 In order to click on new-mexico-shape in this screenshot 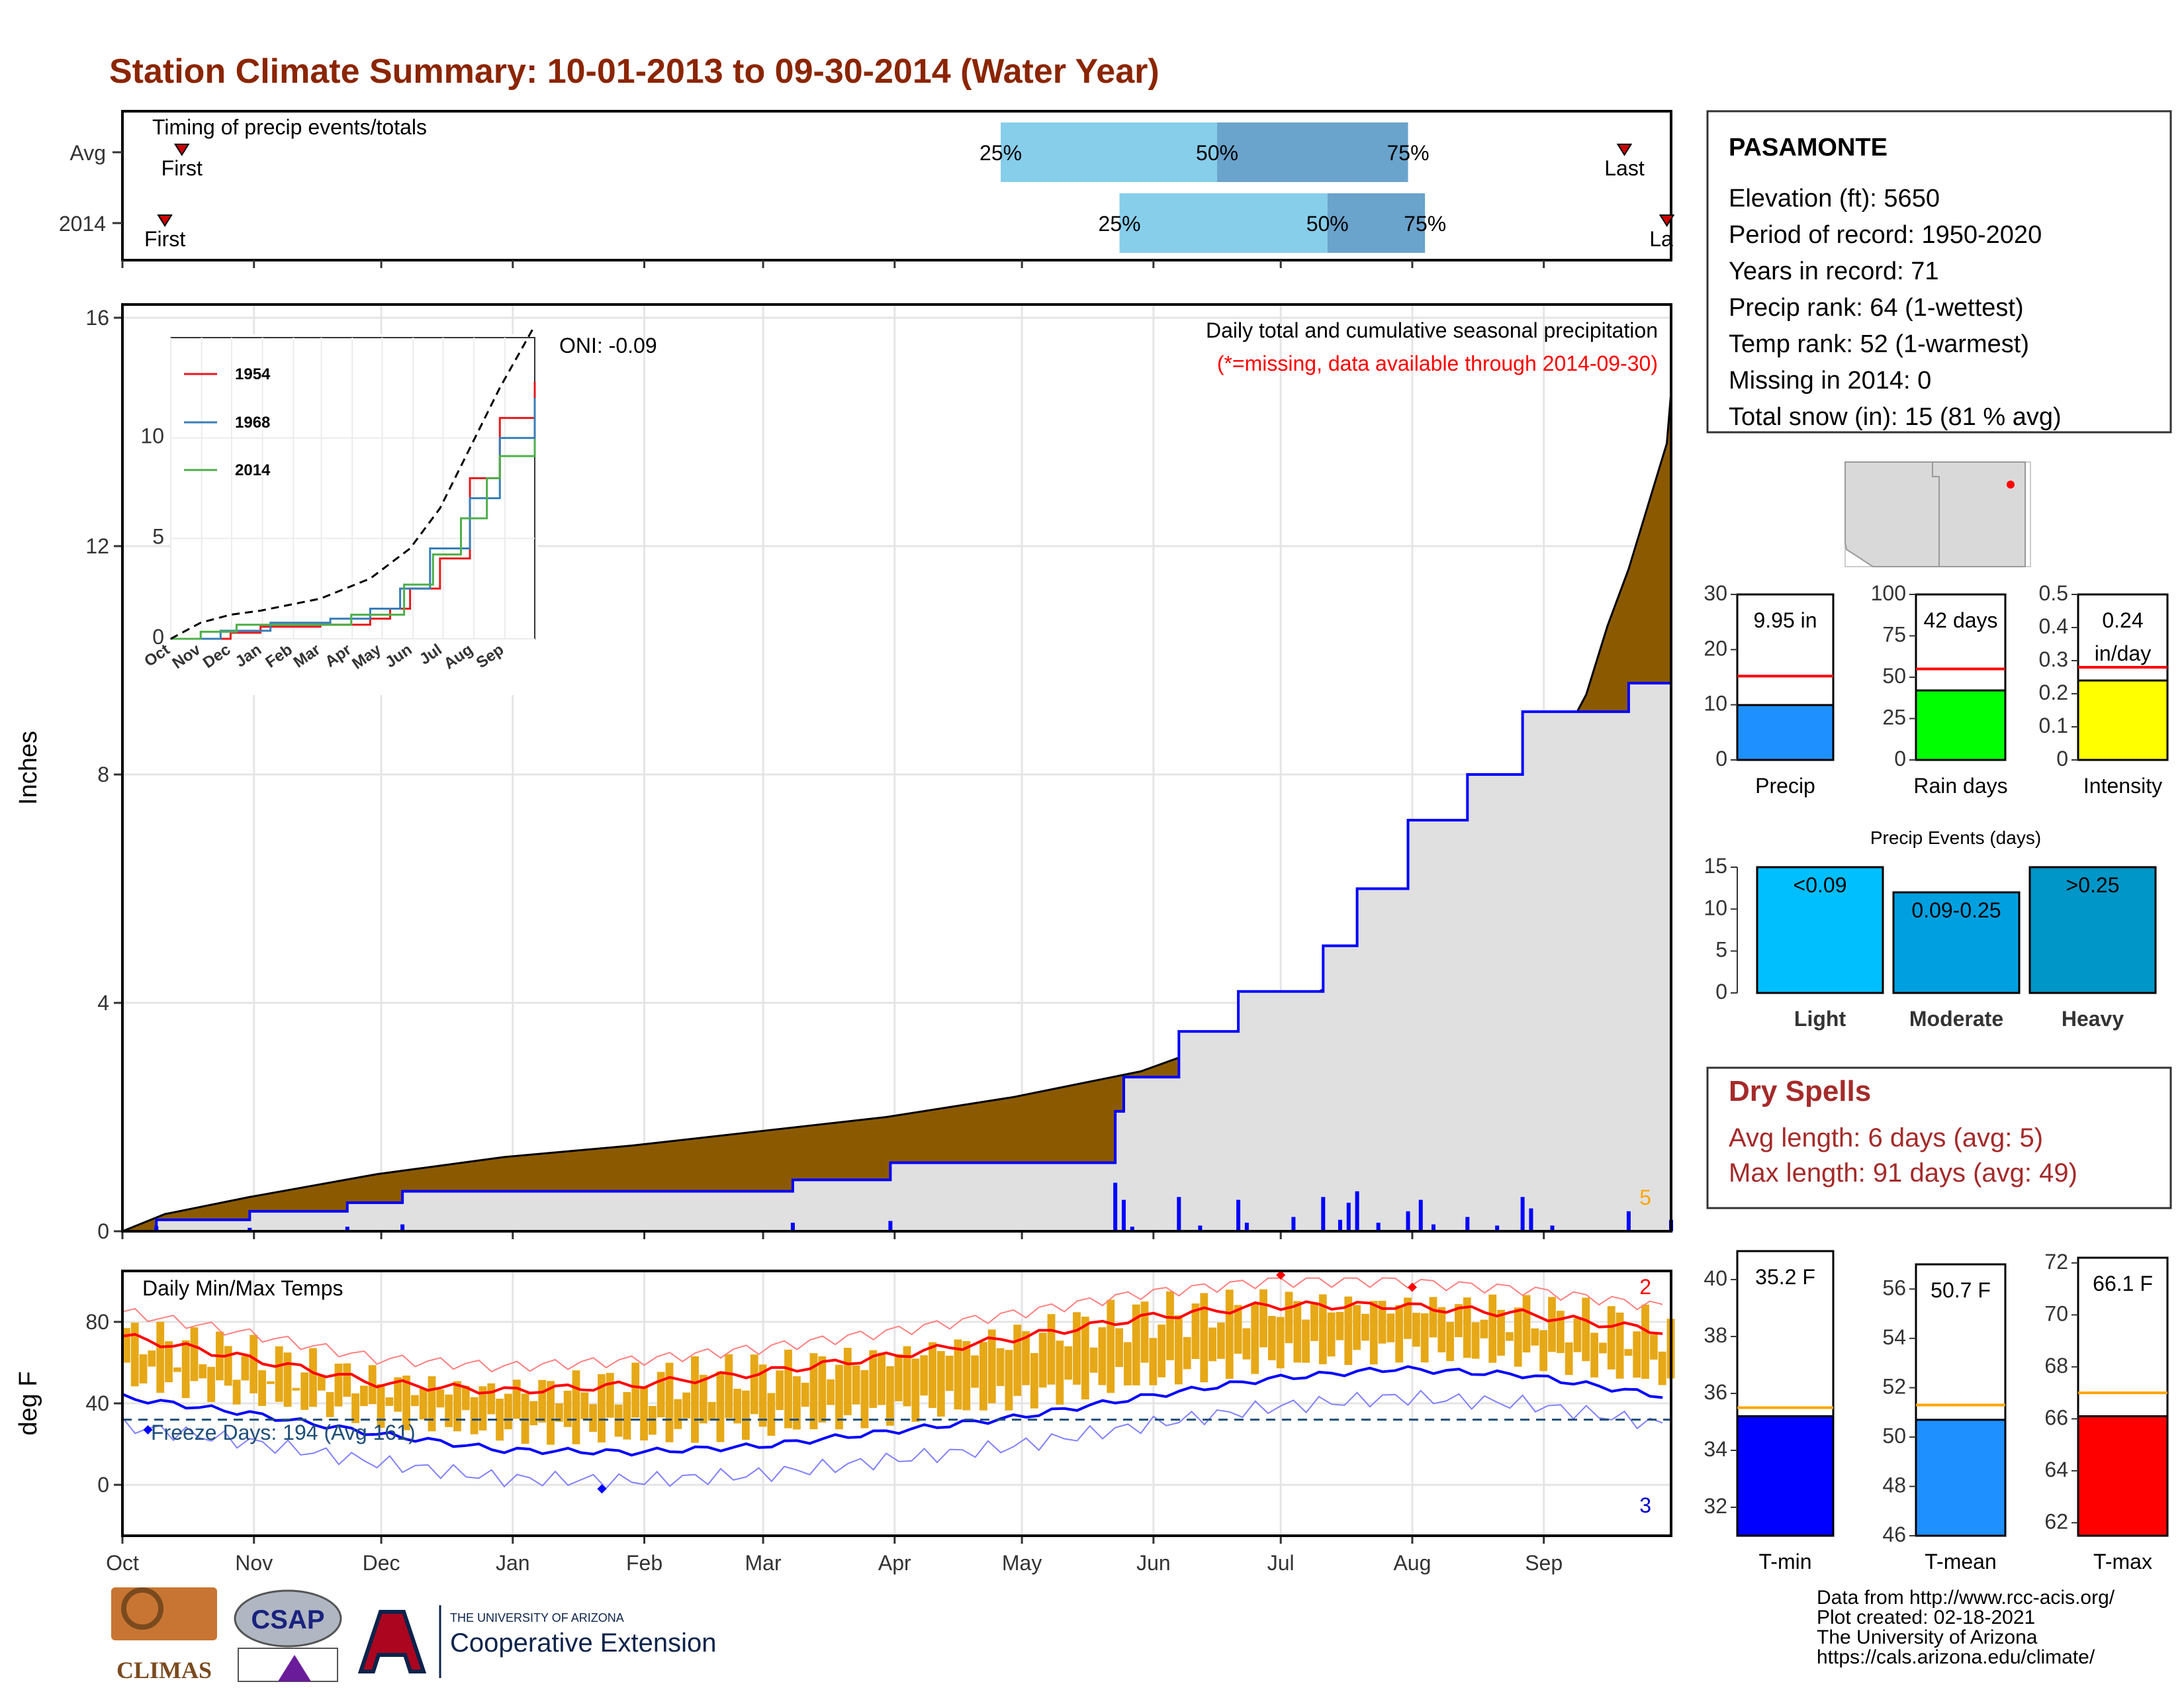, I will do `click(1979, 514)`.